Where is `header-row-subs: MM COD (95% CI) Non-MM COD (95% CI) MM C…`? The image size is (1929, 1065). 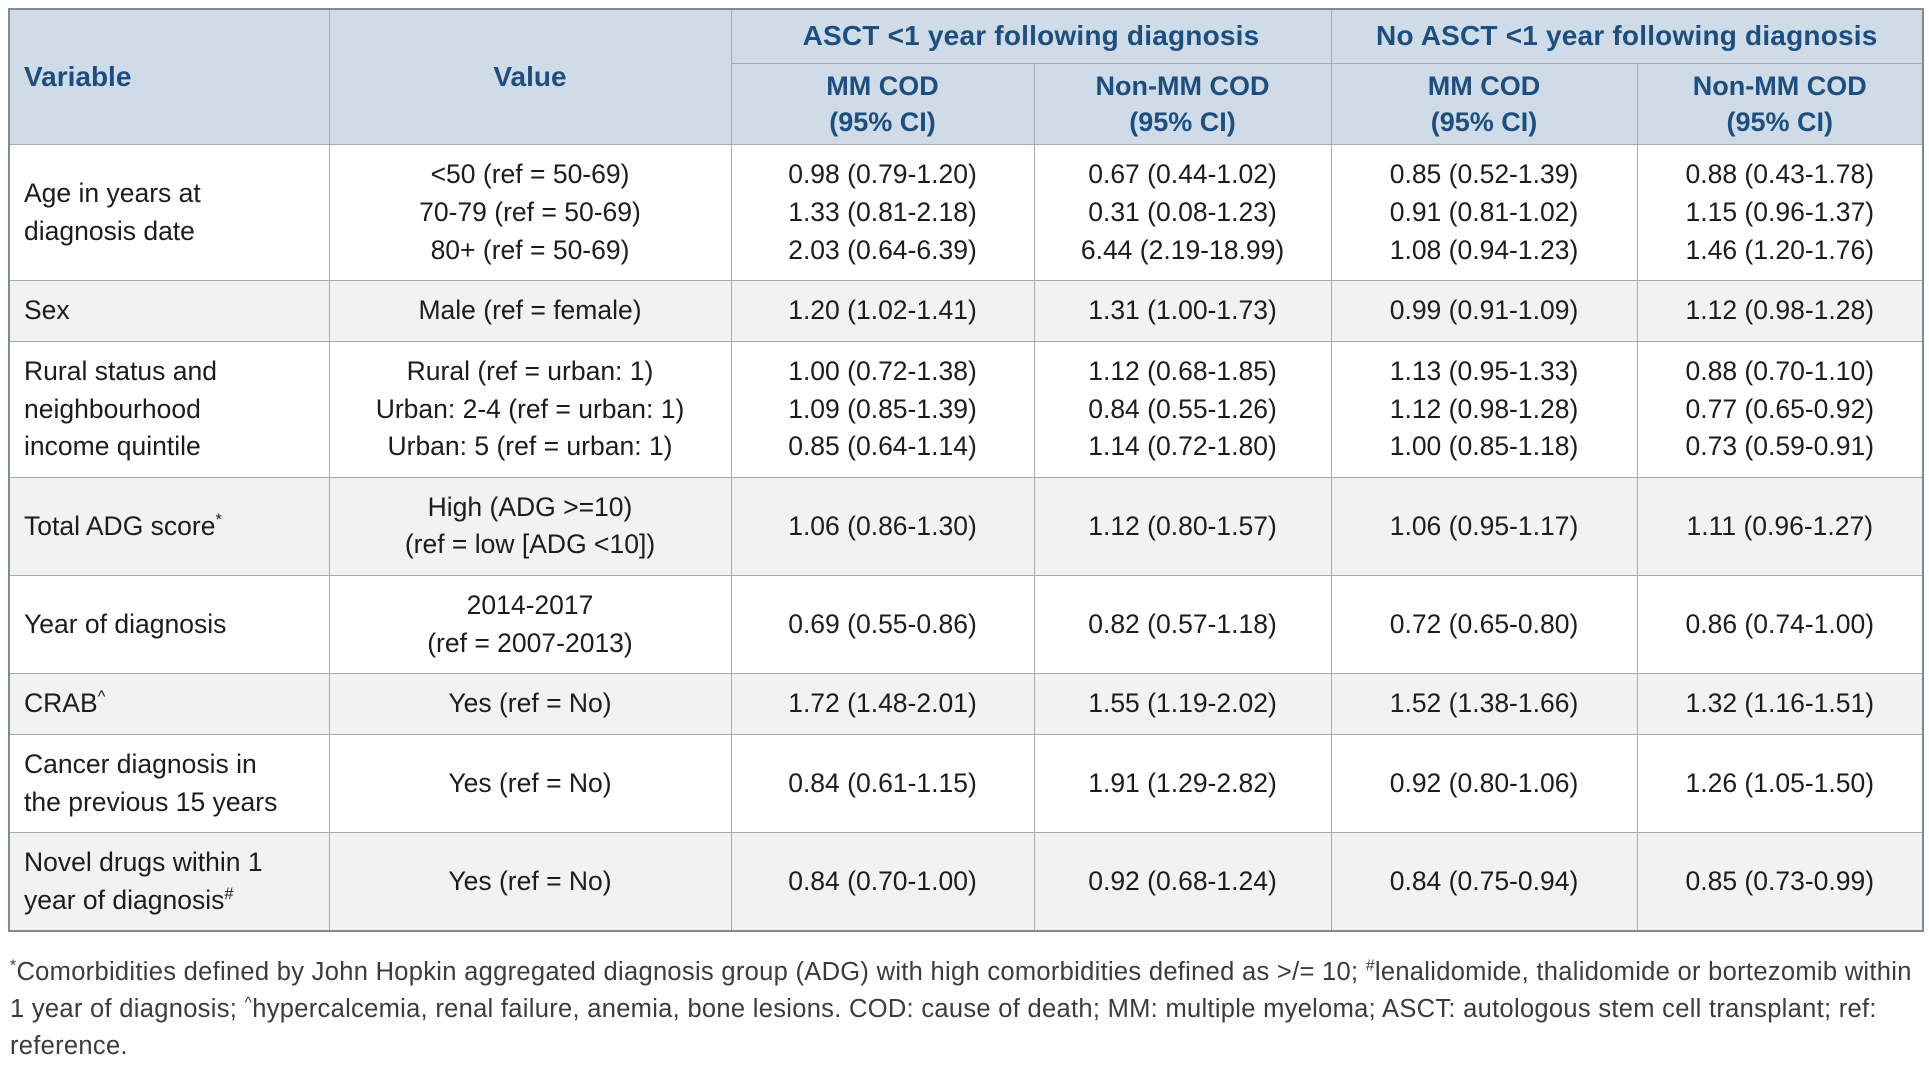 header-row-subs: MM COD (95% CI) Non-MM COD (95% CI) MM C… is located at coordinates (966, 104).